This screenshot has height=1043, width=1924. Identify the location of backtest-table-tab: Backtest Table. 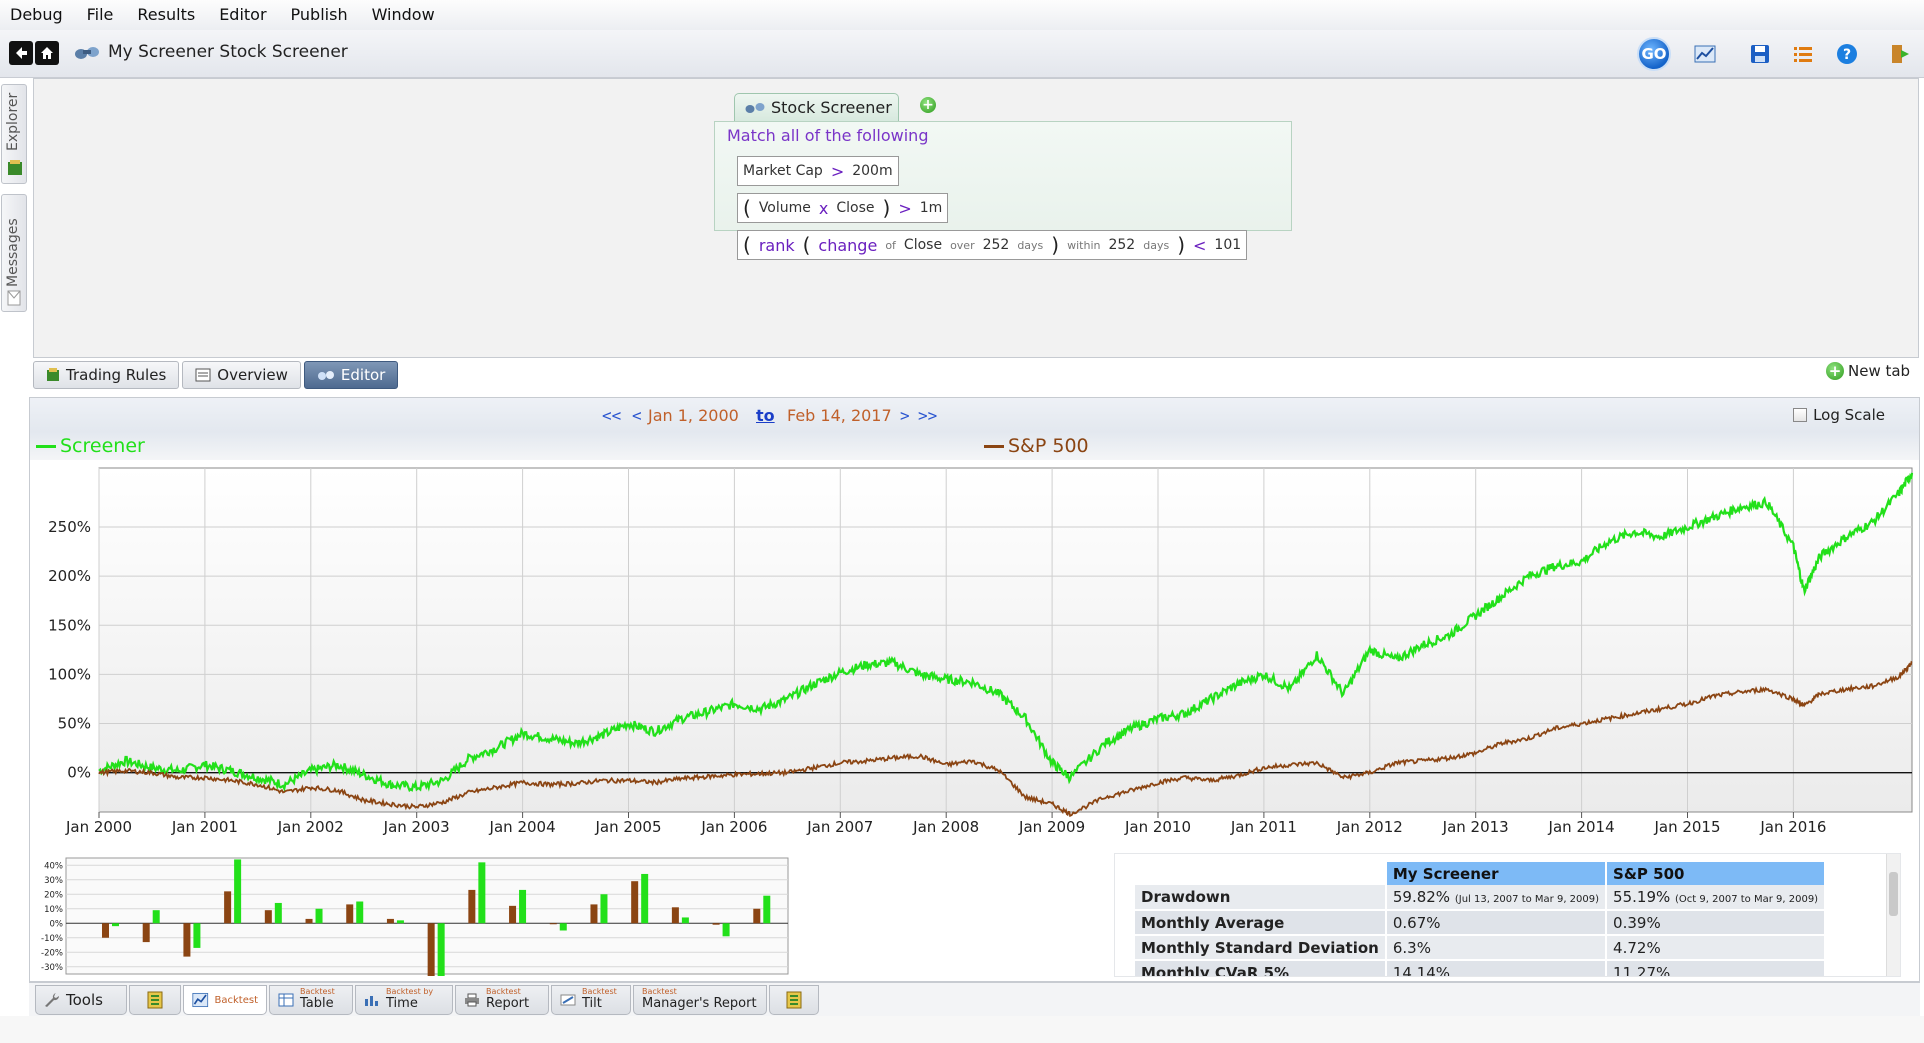
(311, 1000).